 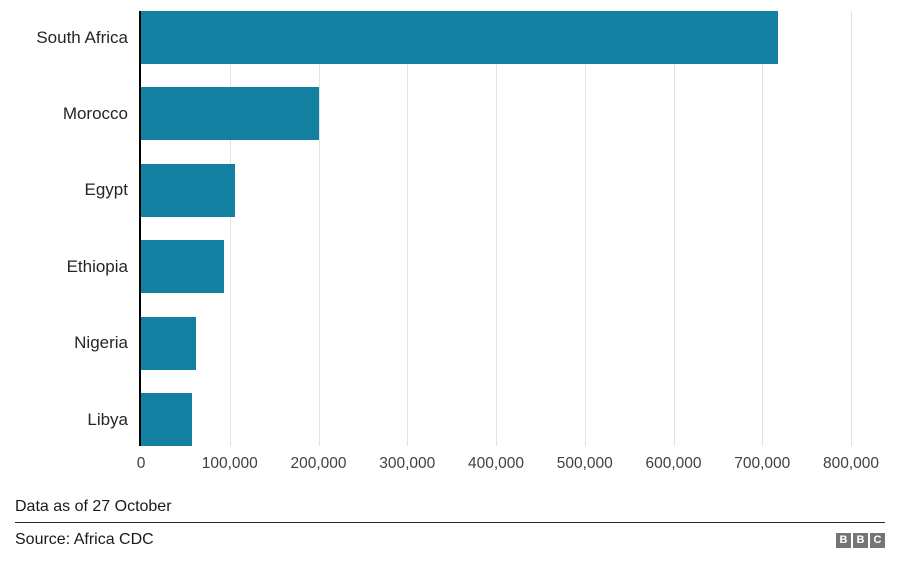 What do you see at coordinates (877, 540) in the screenshot?
I see `bbc-logo-block: C` at bounding box center [877, 540].